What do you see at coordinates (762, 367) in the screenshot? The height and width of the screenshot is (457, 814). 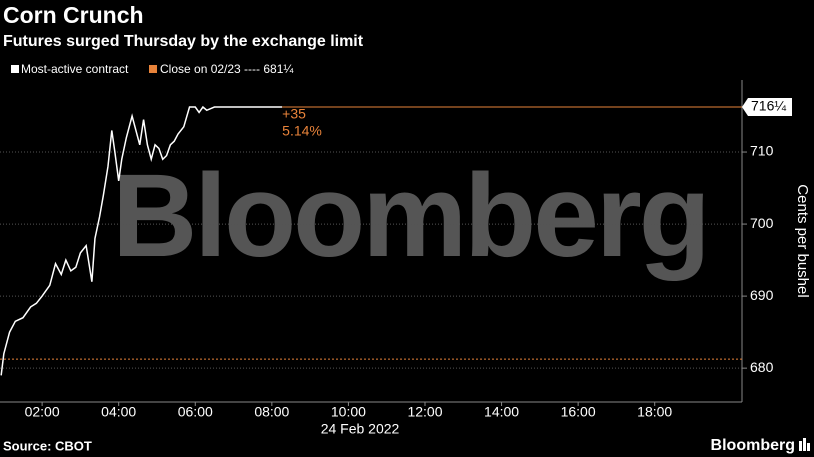 I see `y-tick-label: 680` at bounding box center [762, 367].